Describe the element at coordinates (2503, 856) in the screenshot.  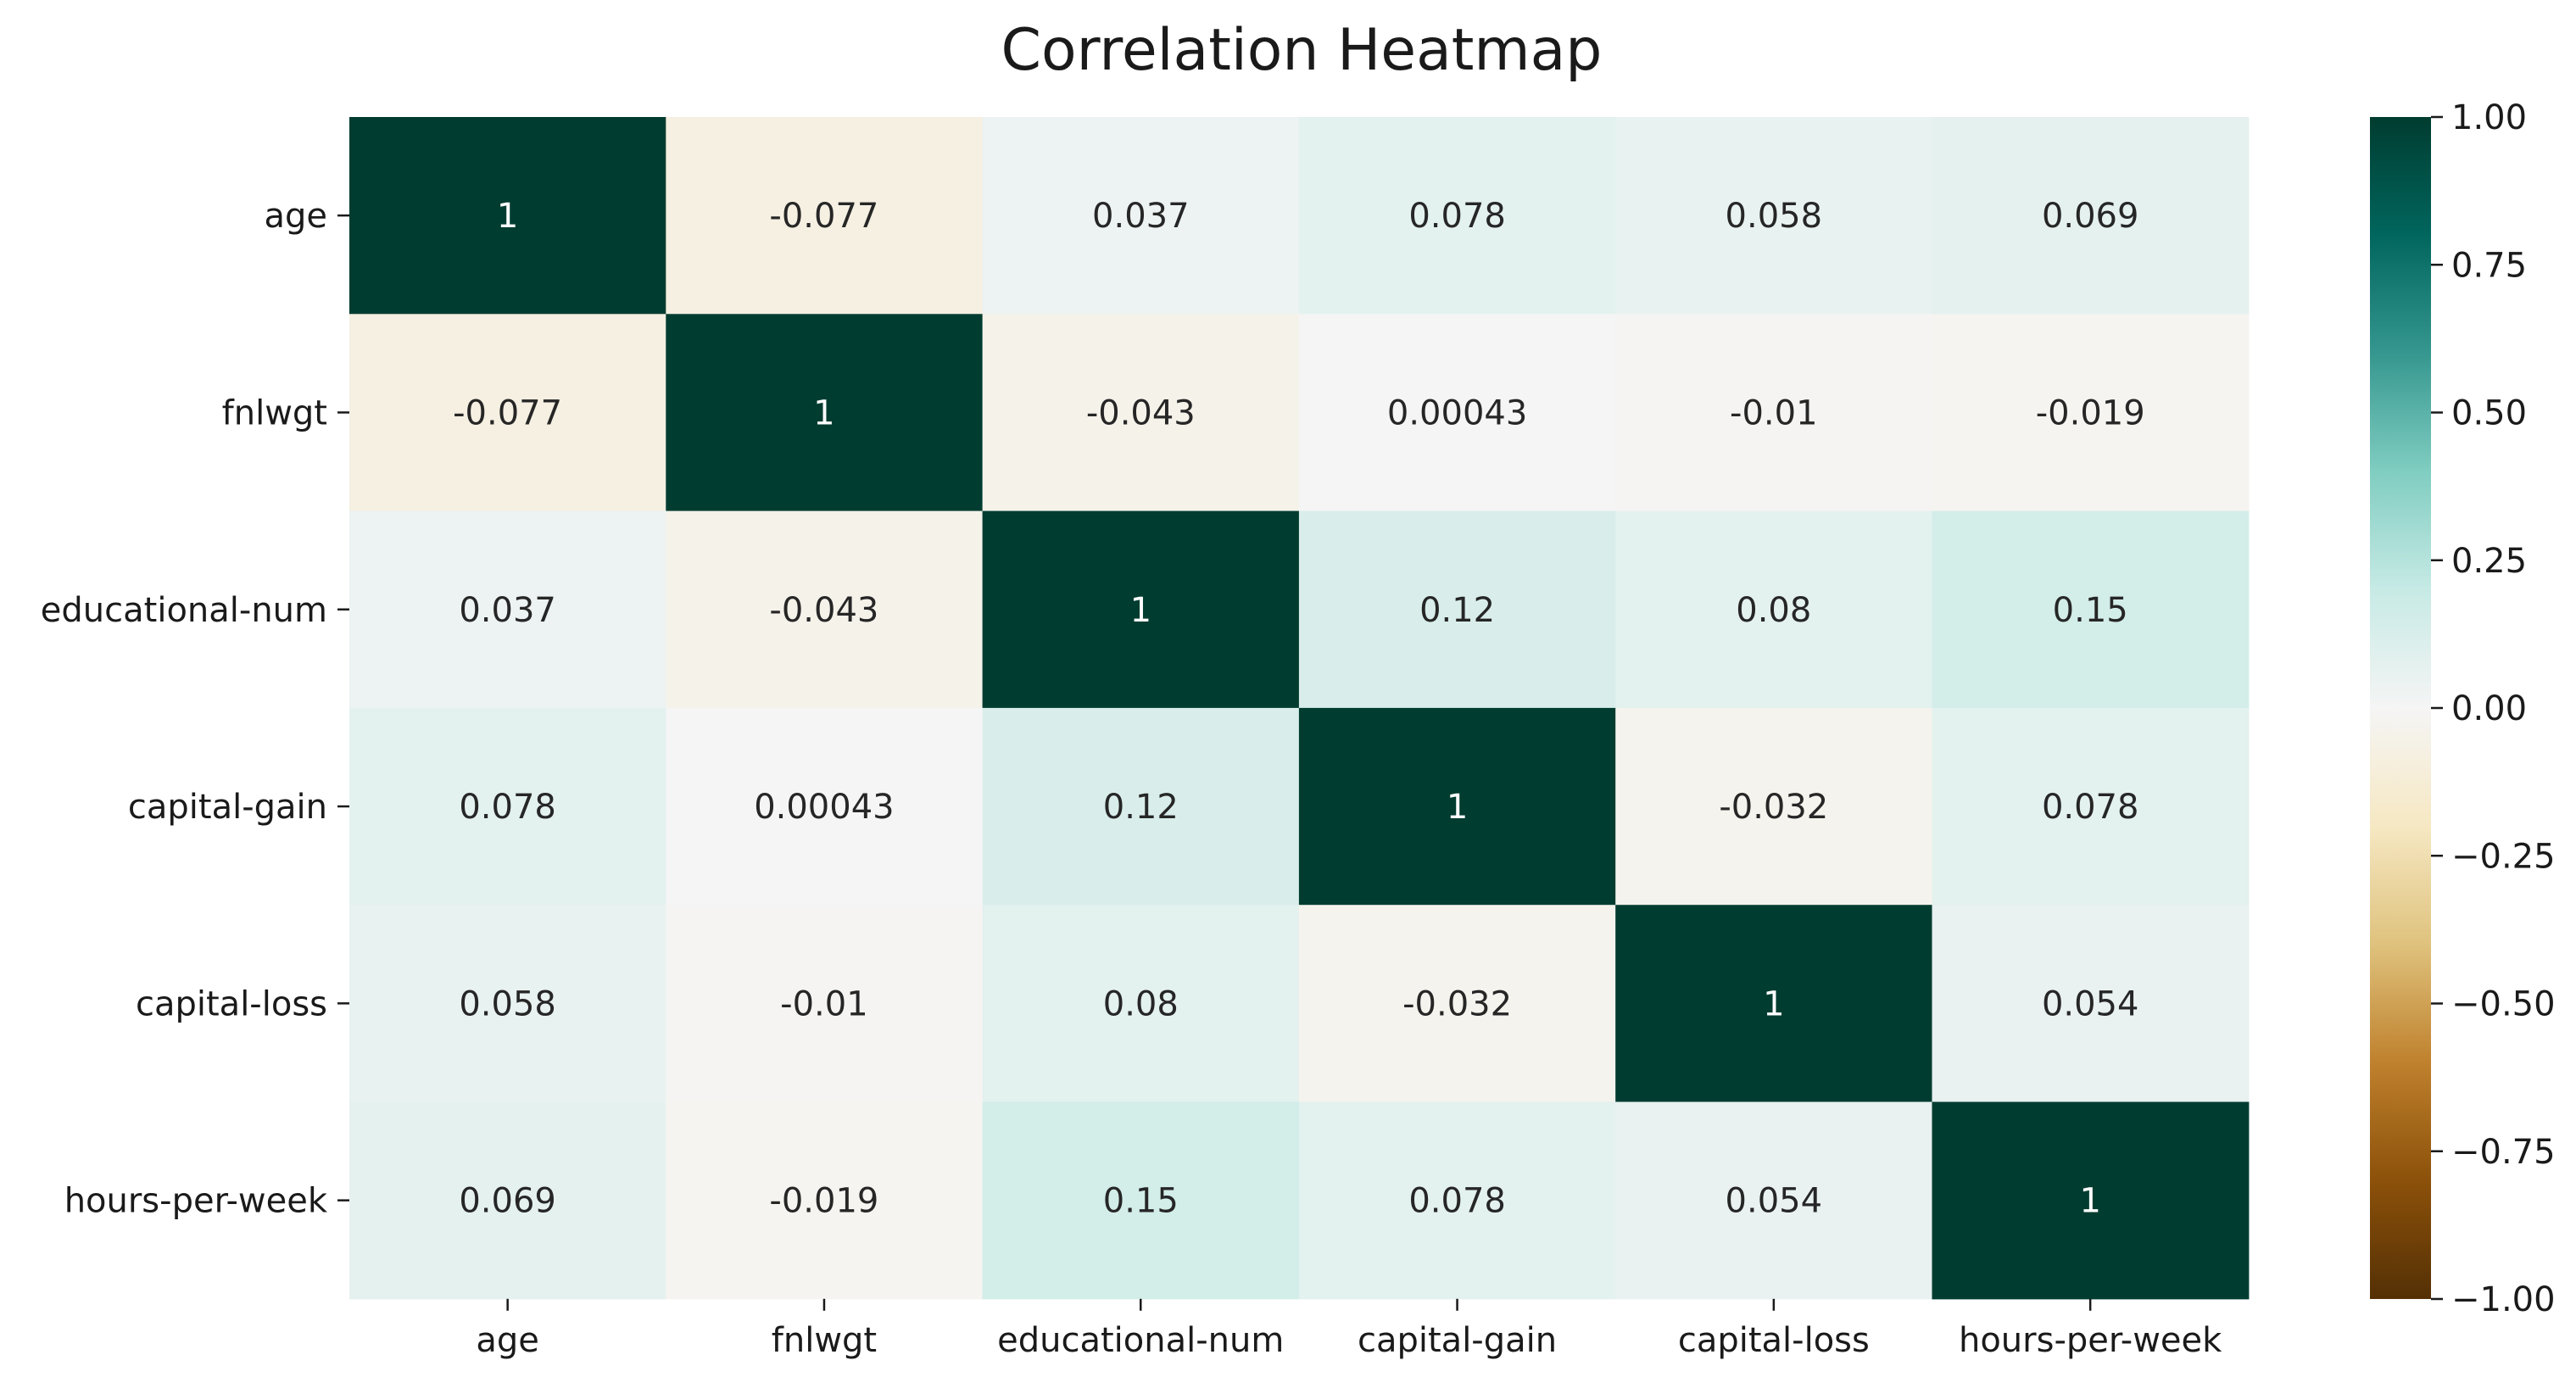
I see `colorbar-tick-label: −0.25` at that location.